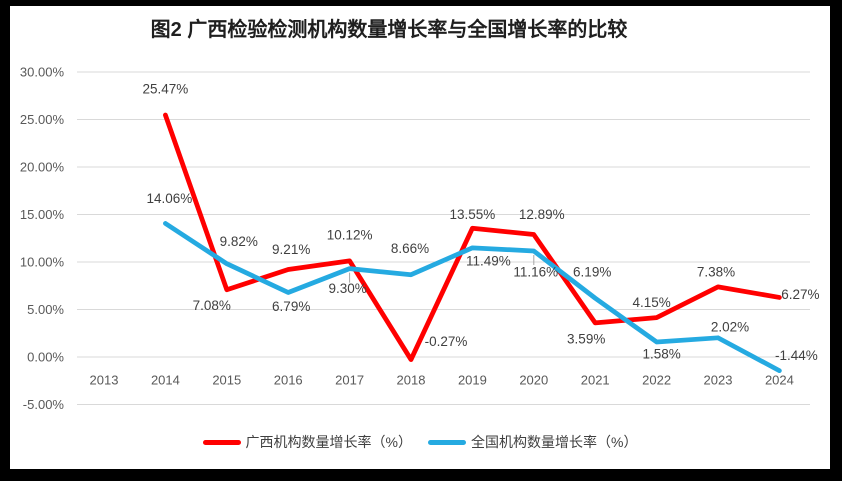 Image resolution: width=842 pixels, height=481 pixels. What do you see at coordinates (779, 380) in the screenshot?
I see `x-axis-tick-label: 2024` at bounding box center [779, 380].